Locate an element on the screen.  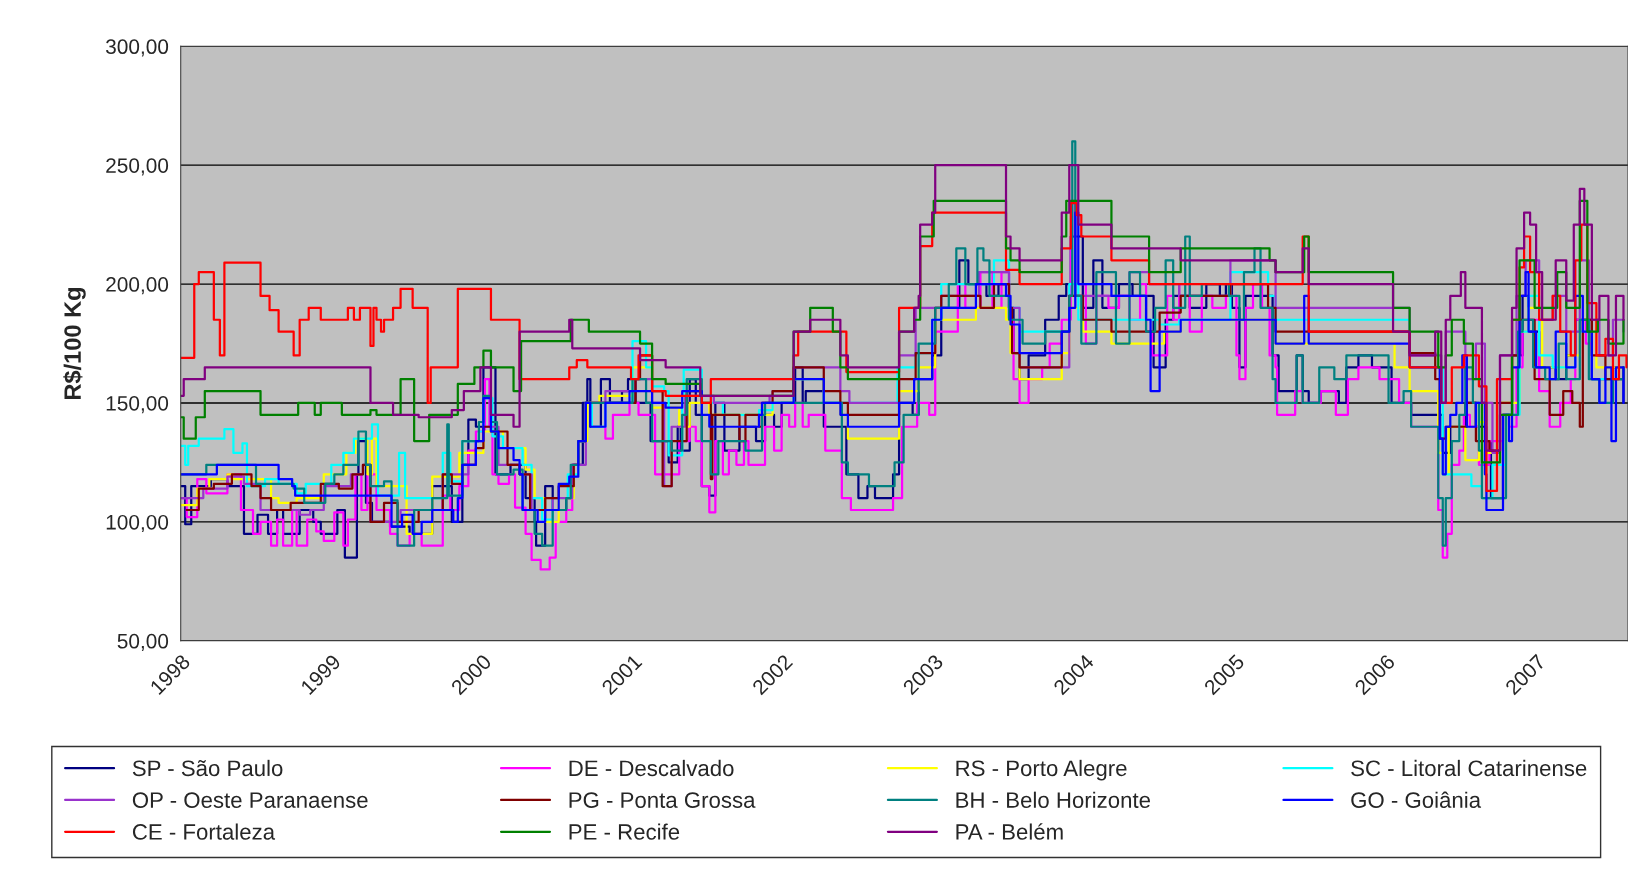
y-axis-title: R$/100 Kg is located at coordinates (74, 344).